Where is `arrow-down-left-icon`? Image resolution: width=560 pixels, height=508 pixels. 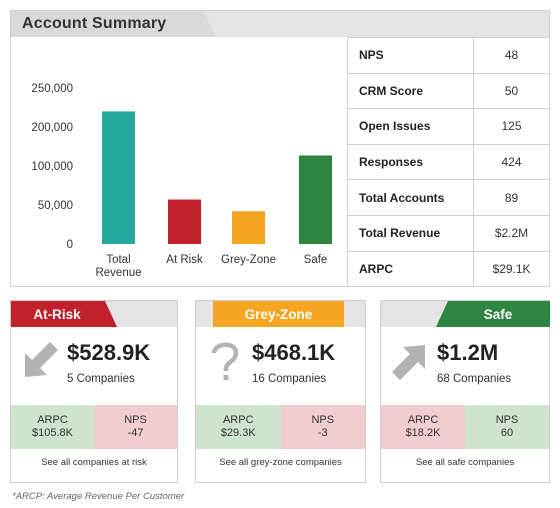 arrow-down-left-icon is located at coordinates (41, 359).